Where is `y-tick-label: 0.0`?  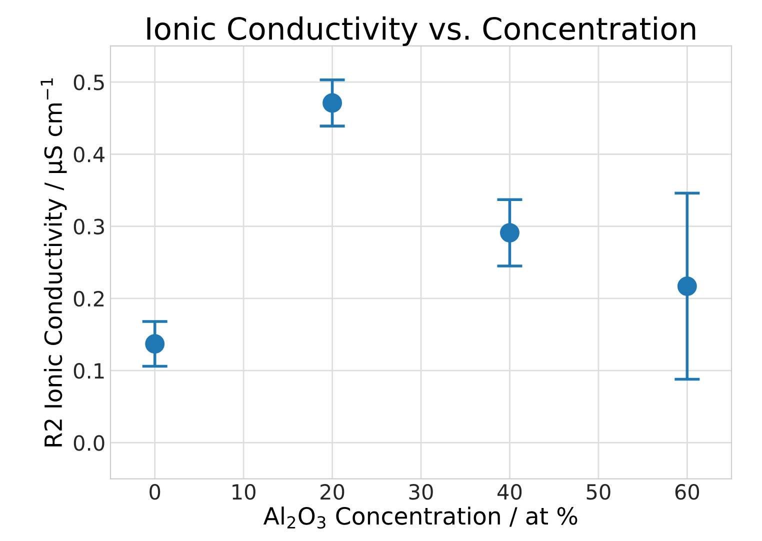
y-tick-label: 0.0 is located at coordinates (89, 443).